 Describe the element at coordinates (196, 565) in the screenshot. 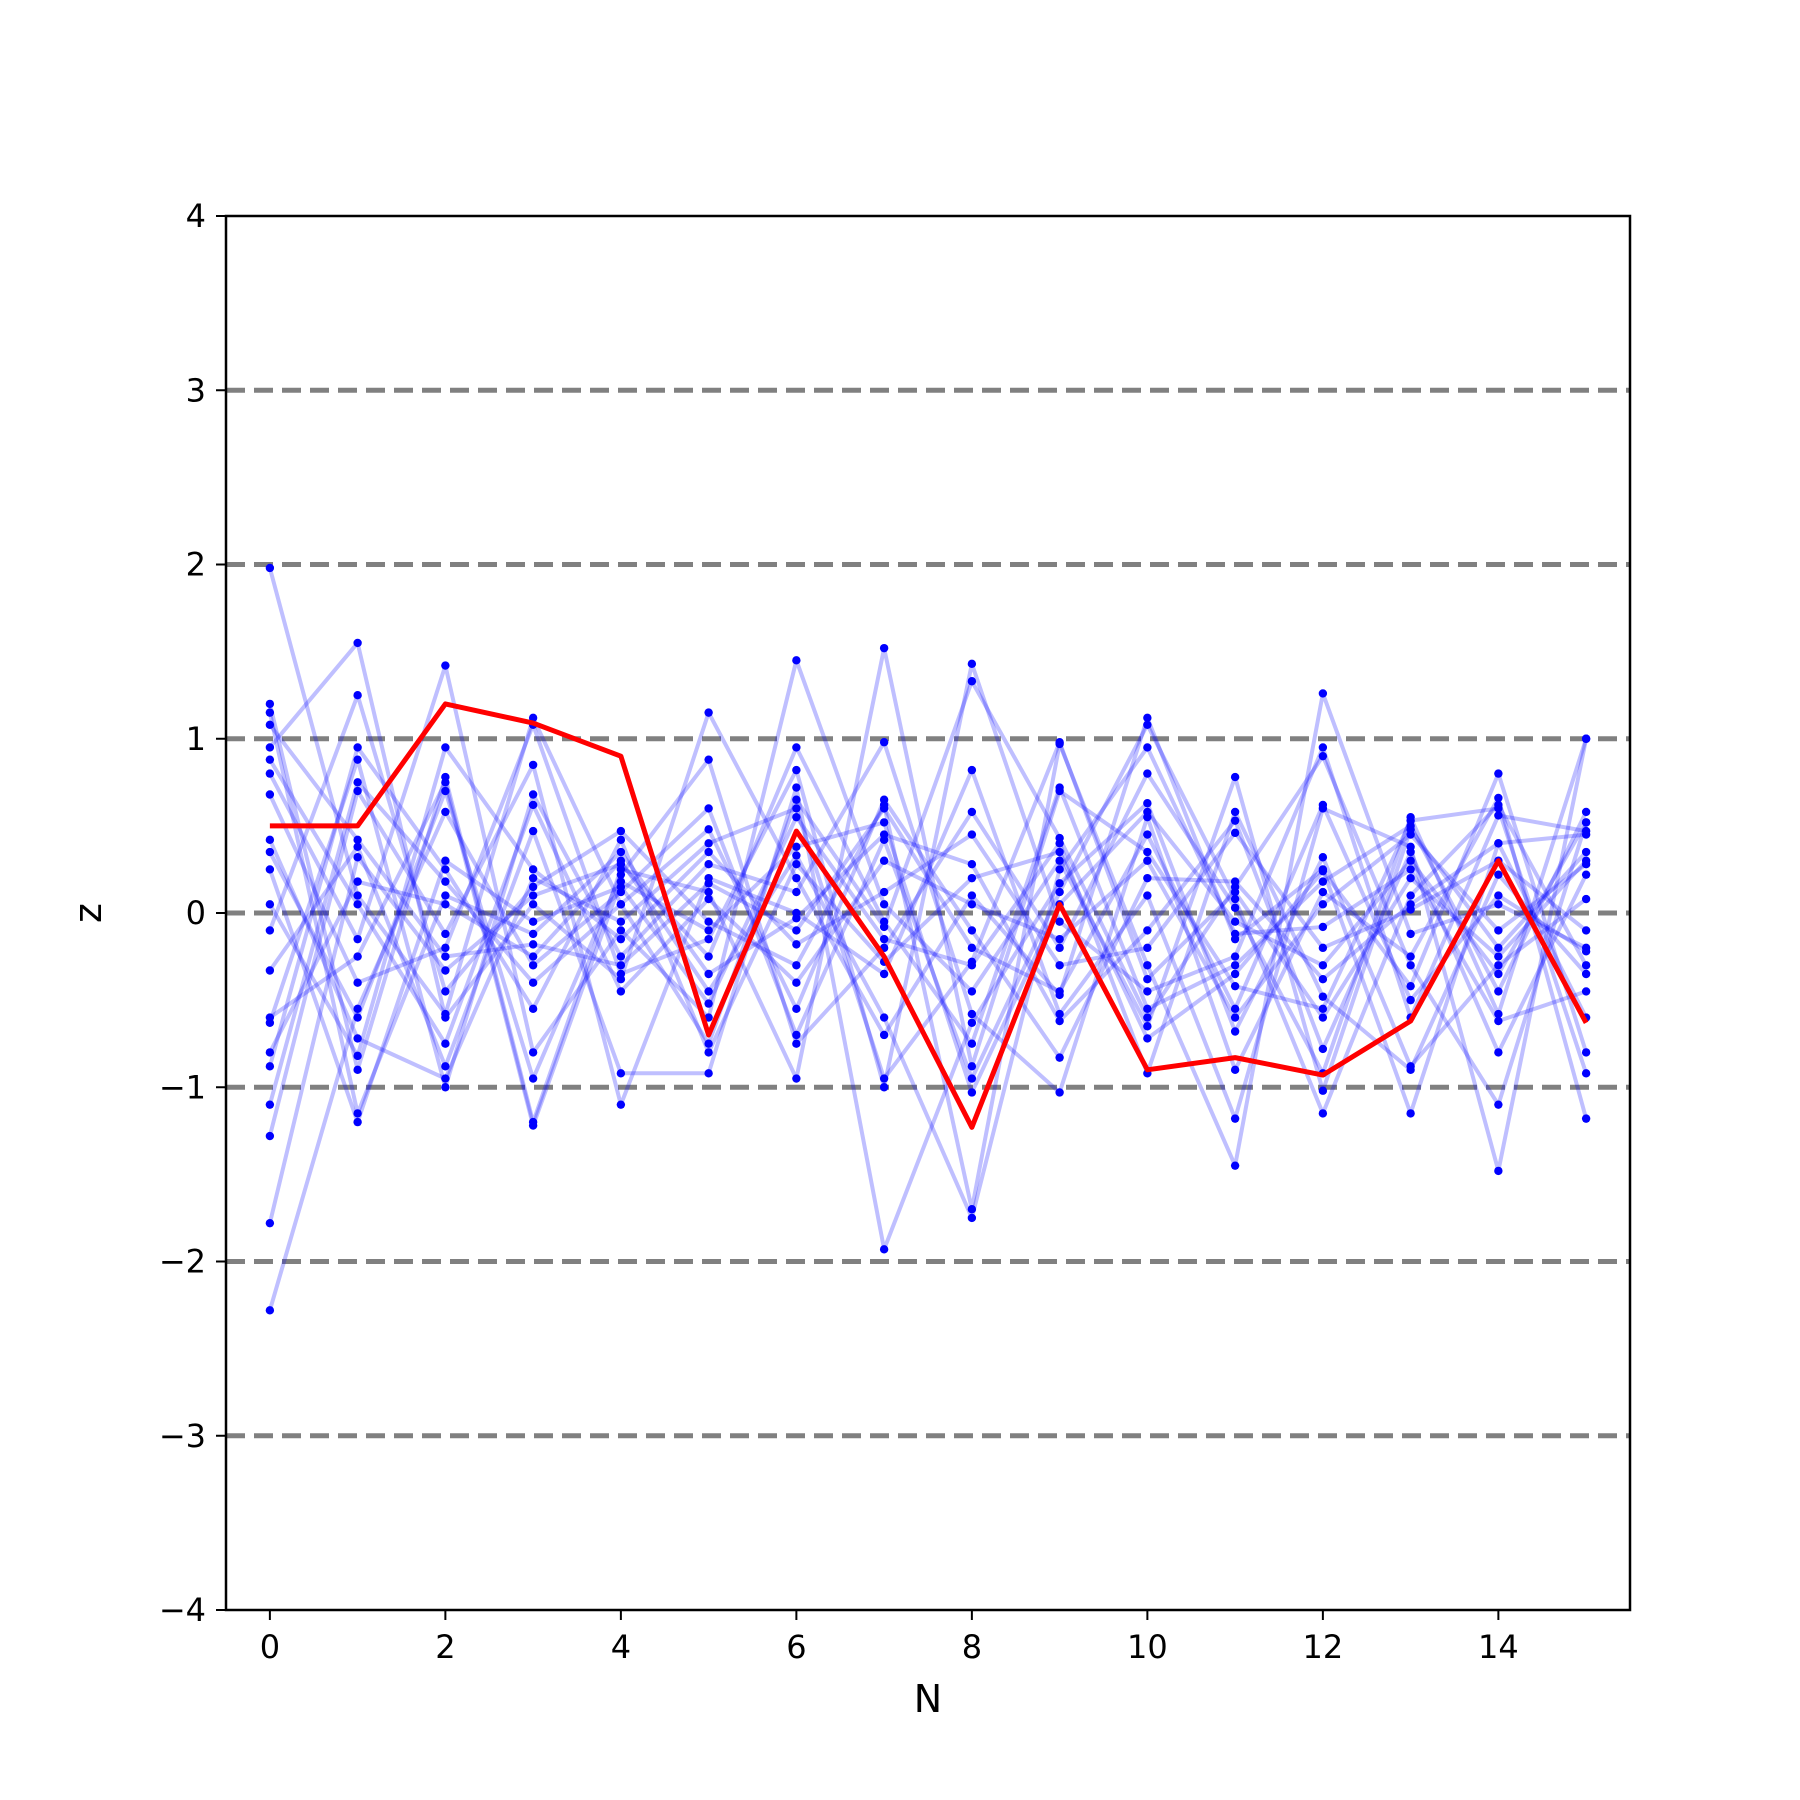

I see `y-tick-label-6: 2` at that location.